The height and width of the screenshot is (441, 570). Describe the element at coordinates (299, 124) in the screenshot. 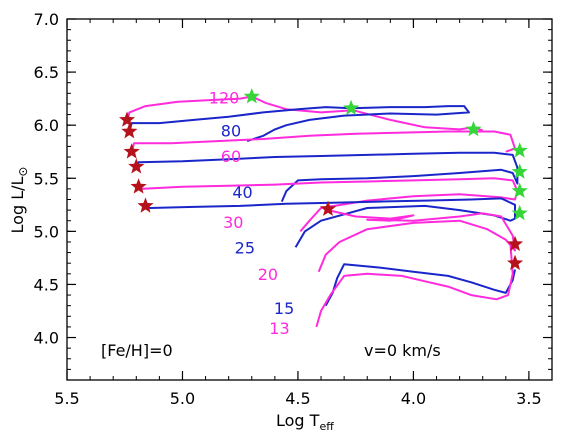

I see `track-80-msun` at that location.